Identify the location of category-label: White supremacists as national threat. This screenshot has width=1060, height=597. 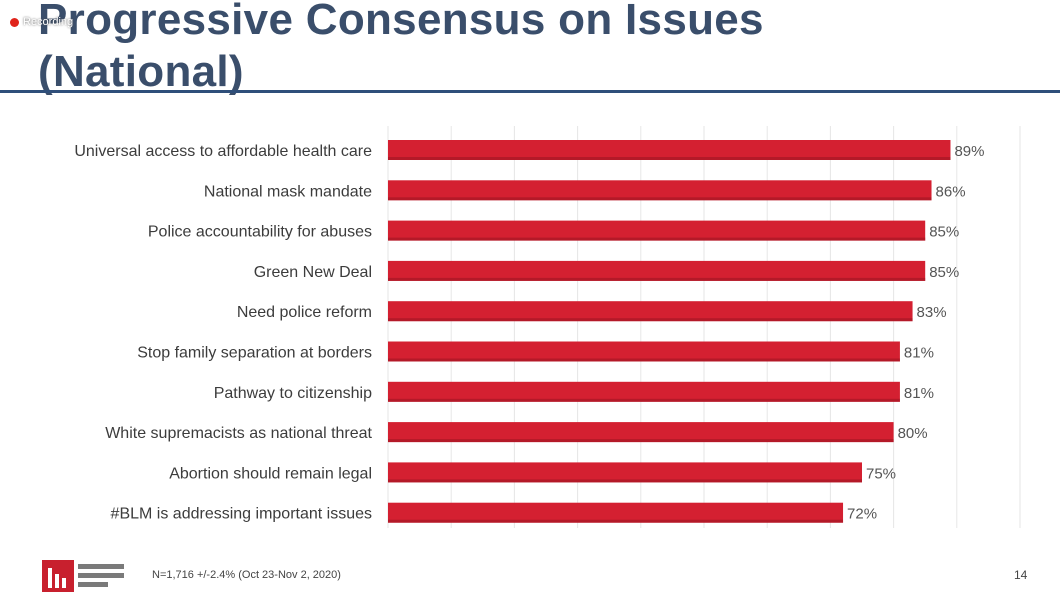
(238, 433).